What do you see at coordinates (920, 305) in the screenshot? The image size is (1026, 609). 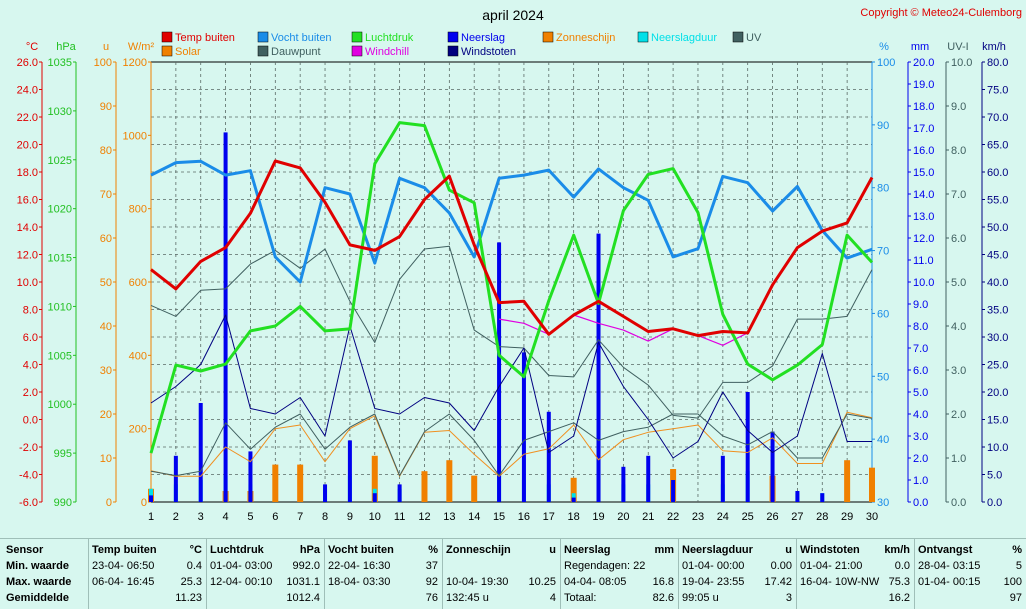 I see `axis-label-mm: 9.0` at bounding box center [920, 305].